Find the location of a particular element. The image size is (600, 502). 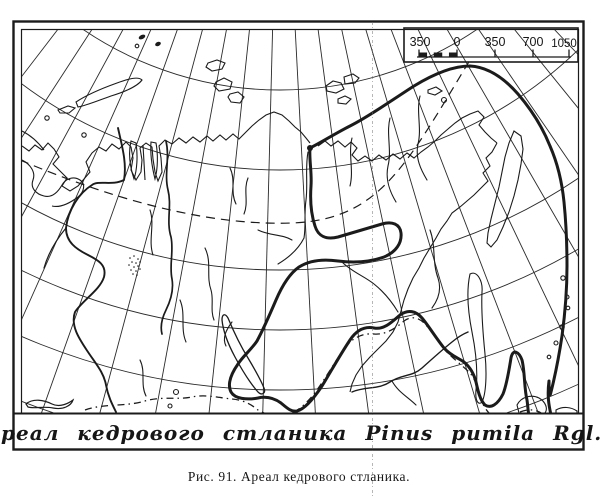

river-amur is located at coordinates (410, 362).